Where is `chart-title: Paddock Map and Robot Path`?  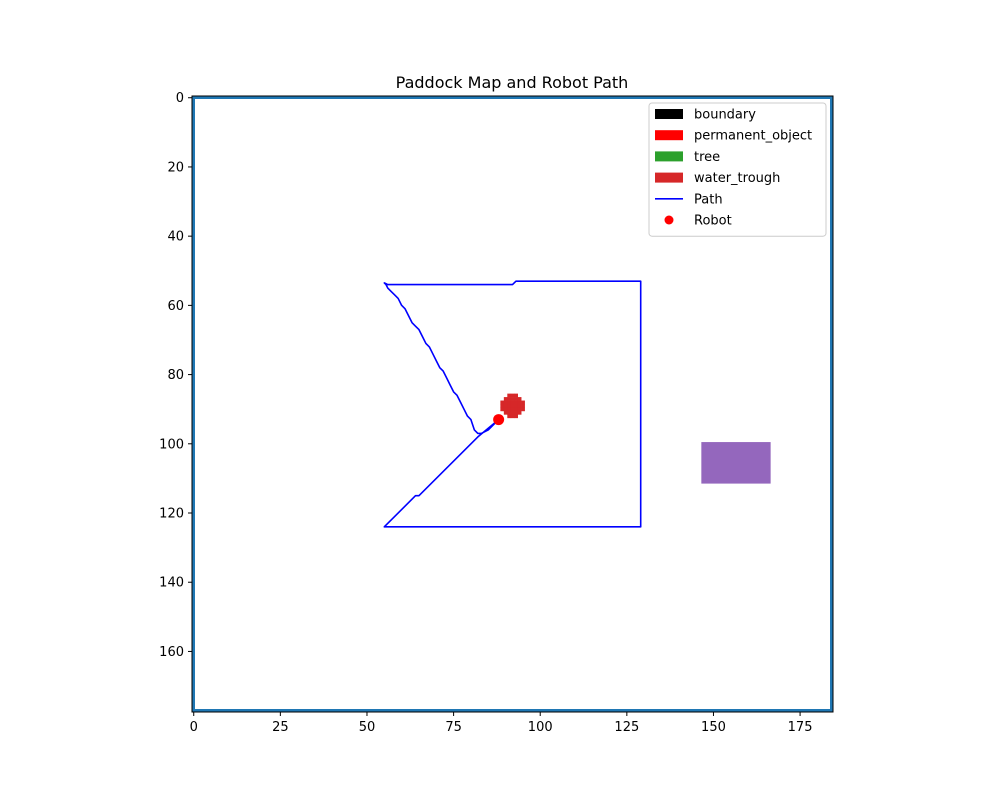 chart-title: Paddock Map and Robot Path is located at coordinates (512, 82).